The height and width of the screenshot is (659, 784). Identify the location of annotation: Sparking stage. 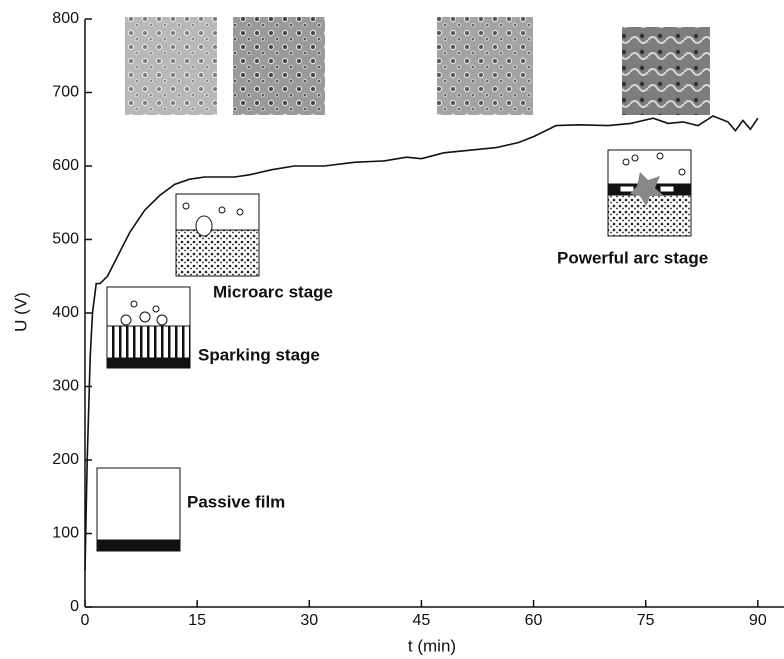
(259, 354).